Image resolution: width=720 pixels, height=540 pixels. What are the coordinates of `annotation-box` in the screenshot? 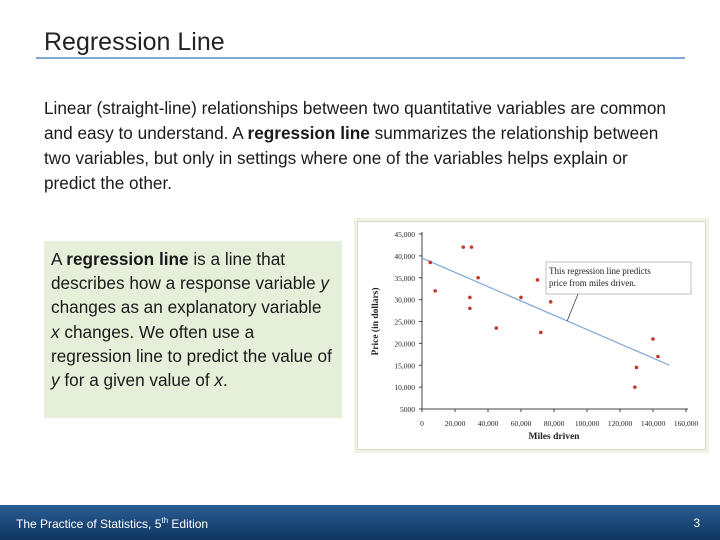 It's located at (618, 278).